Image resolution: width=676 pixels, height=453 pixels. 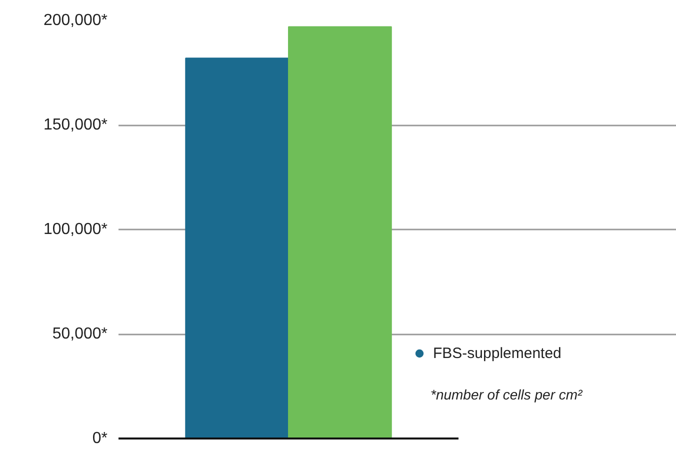 I want to click on y-tick-label: 150,000*, so click(x=75, y=125).